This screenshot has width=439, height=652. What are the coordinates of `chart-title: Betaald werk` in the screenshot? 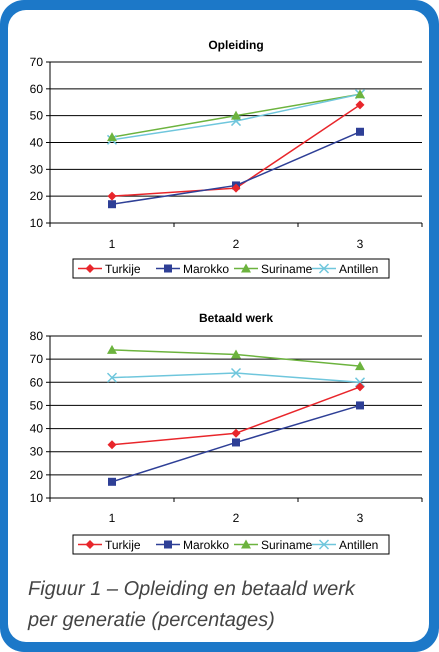 It's located at (236, 318).